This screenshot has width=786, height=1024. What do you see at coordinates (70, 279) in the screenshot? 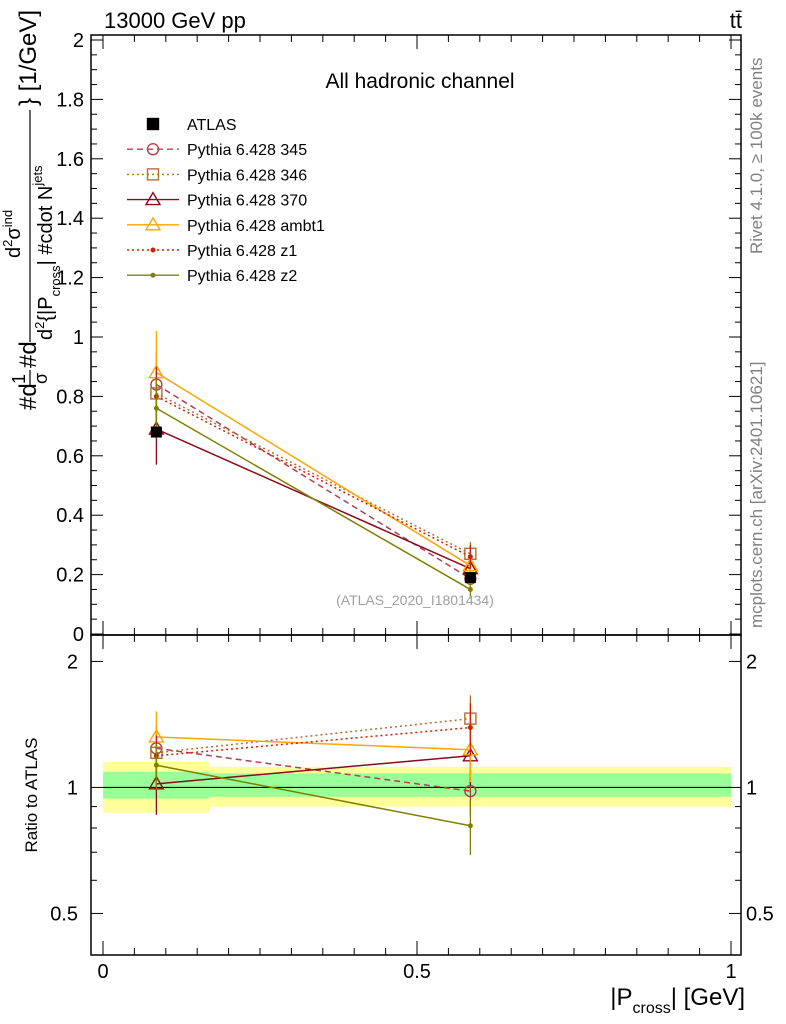
I see `y-tick-label: 1.2` at bounding box center [70, 279].